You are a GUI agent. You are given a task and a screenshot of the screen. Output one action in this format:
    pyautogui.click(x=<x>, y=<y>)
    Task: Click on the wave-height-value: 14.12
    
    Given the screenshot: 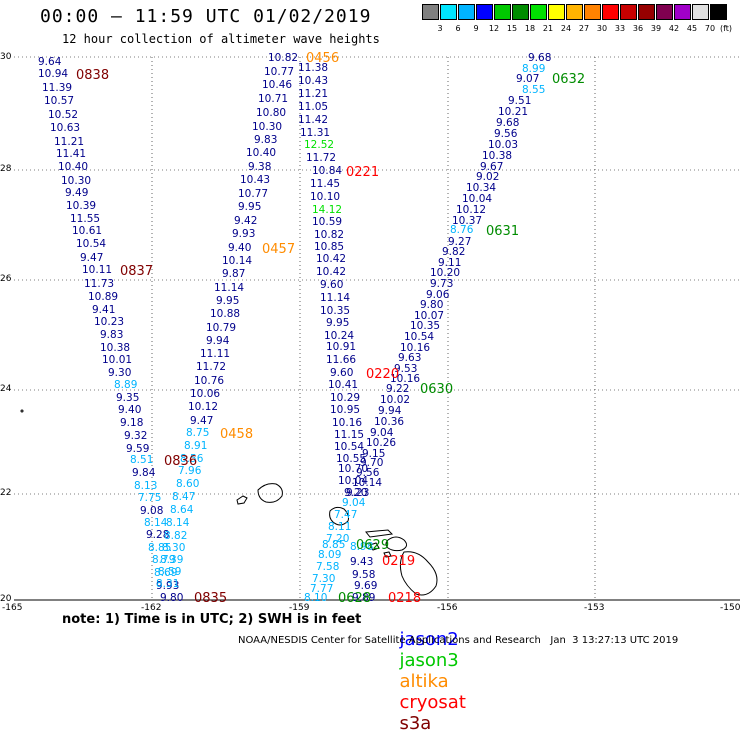 What is the action you would take?
    pyautogui.click(x=327, y=210)
    